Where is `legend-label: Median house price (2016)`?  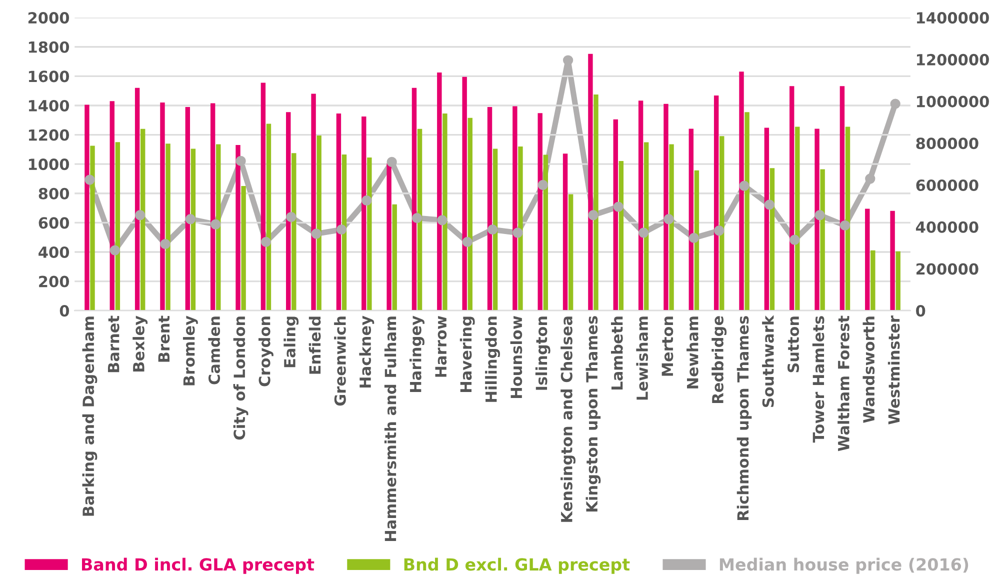 legend-label: Median house price (2016) is located at coordinates (844, 566).